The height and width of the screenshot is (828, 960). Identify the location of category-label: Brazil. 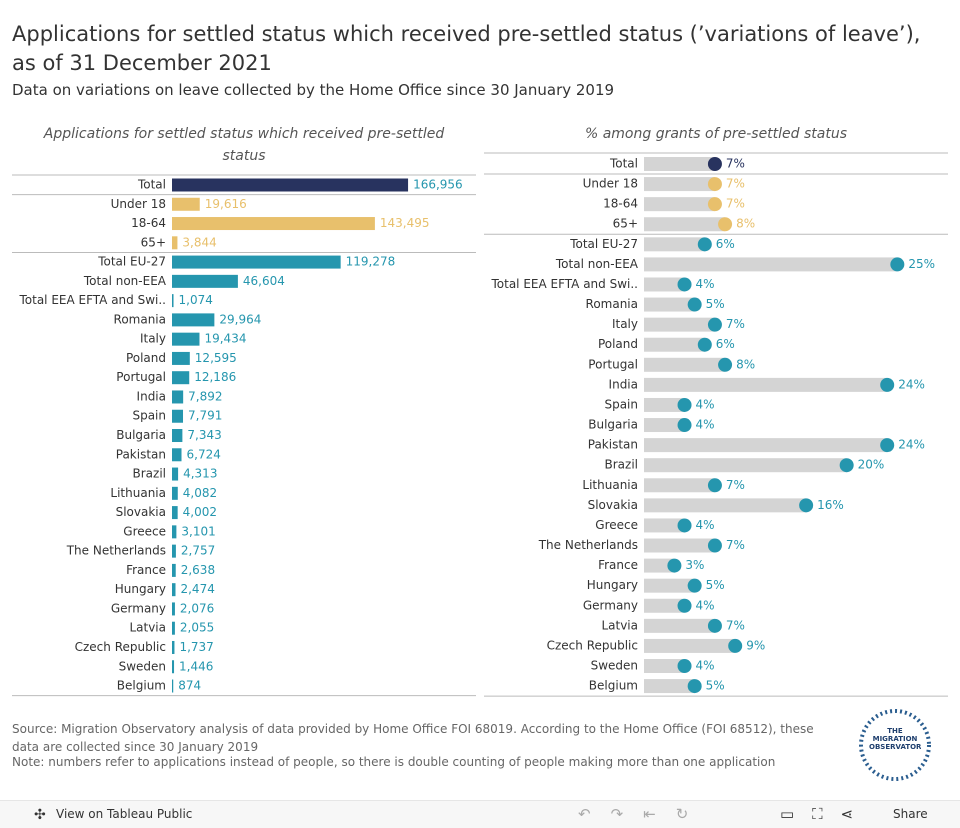
(622, 465).